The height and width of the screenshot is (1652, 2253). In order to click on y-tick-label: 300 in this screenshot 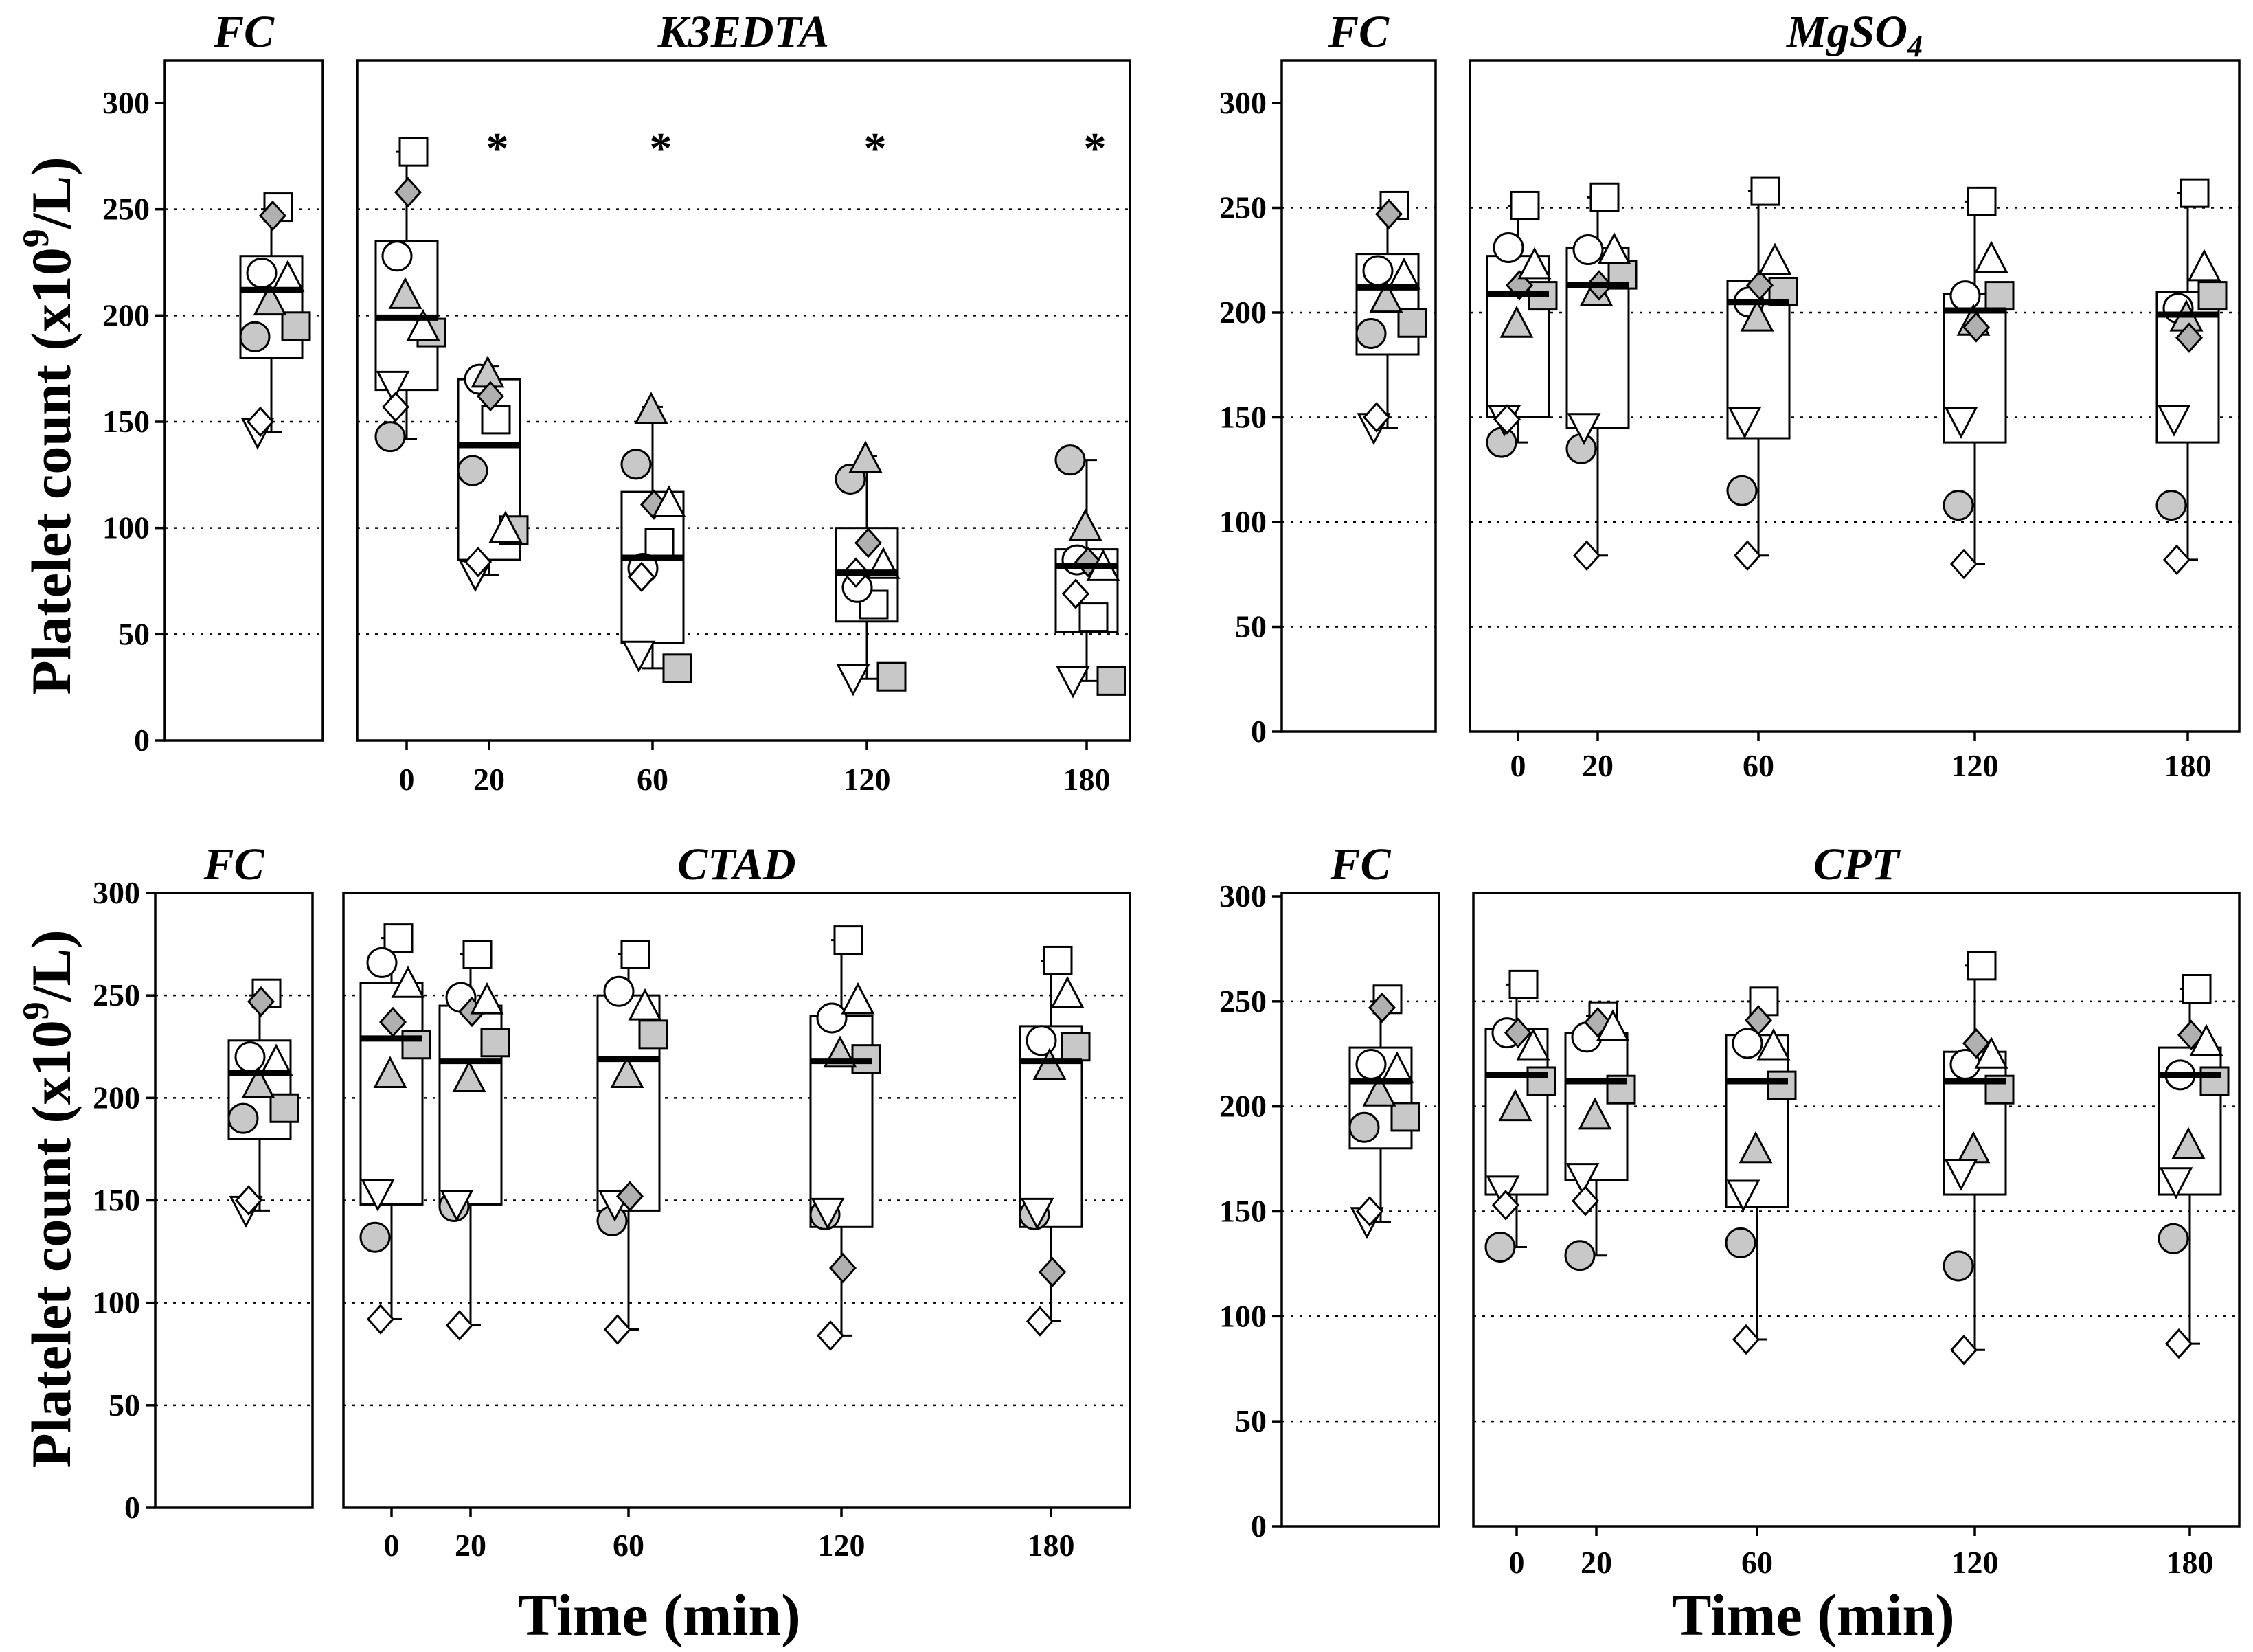, I will do `click(1243, 896)`.